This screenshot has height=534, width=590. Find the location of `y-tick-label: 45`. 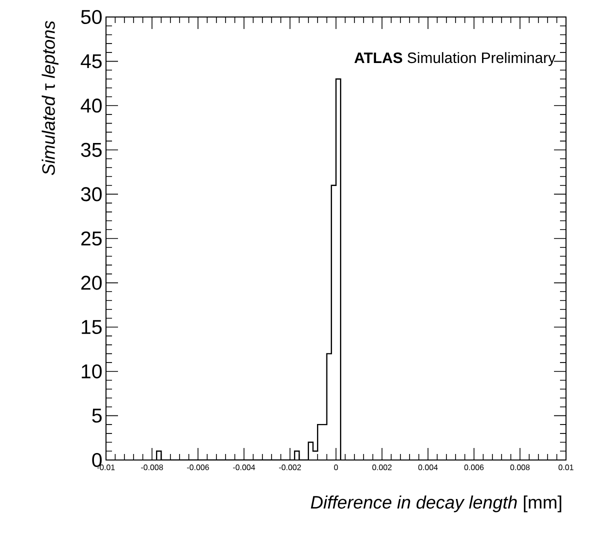

y-tick-label: 45 is located at coordinates (91, 61).